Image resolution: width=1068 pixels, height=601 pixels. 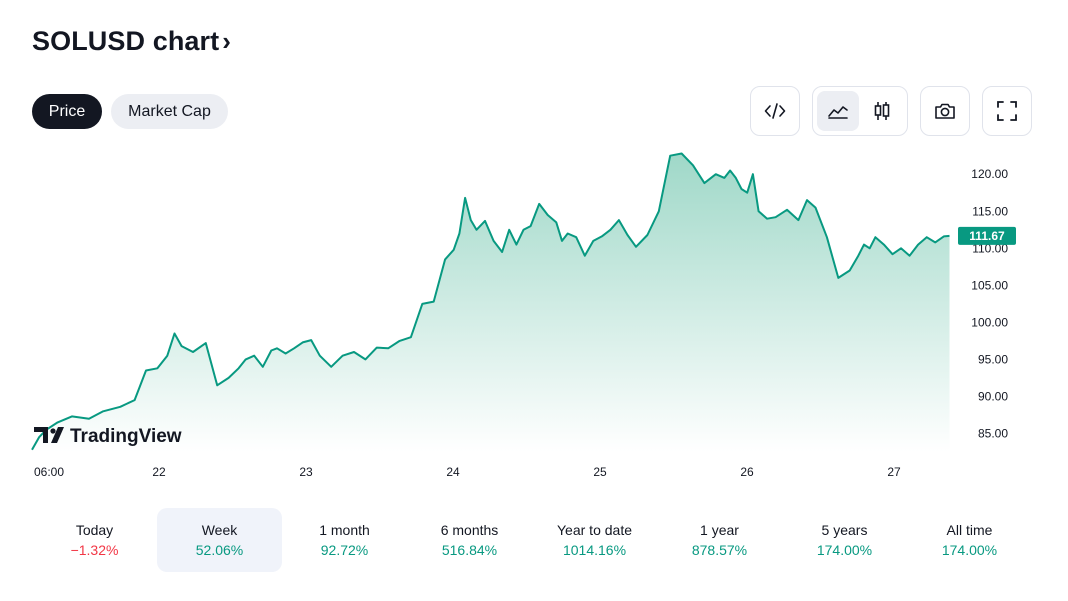 What do you see at coordinates (747, 472) in the screenshot?
I see `x-axis-tick-label: 26` at bounding box center [747, 472].